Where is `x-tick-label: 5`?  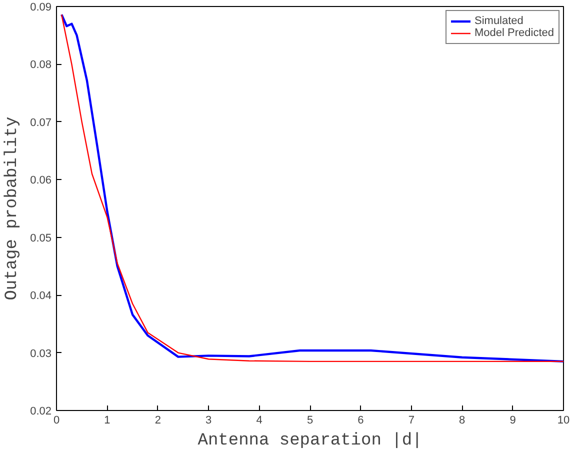 x-tick-label: 5 is located at coordinates (310, 420).